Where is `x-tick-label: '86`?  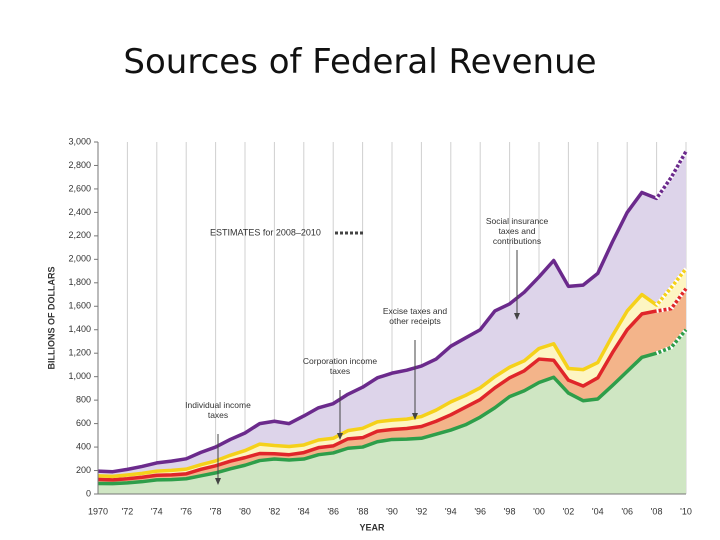
x-tick-label: '86 is located at coordinates (333, 511).